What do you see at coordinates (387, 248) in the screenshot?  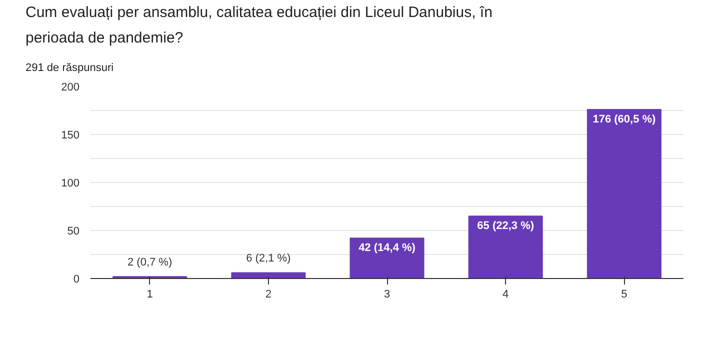 I see `data-label: 42 (14,4 %)` at bounding box center [387, 248].